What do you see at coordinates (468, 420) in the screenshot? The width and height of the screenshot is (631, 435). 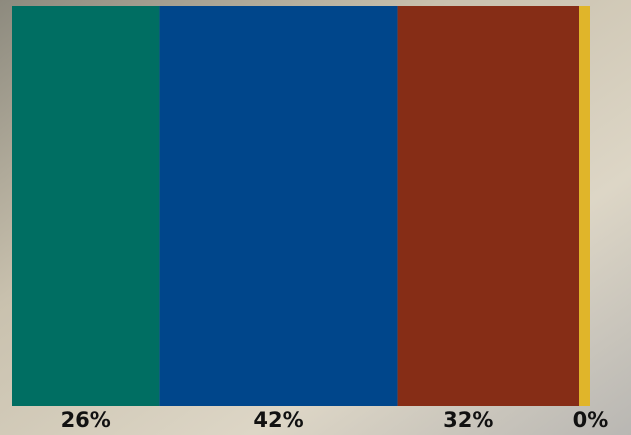 I see `value-label: 32%` at bounding box center [468, 420].